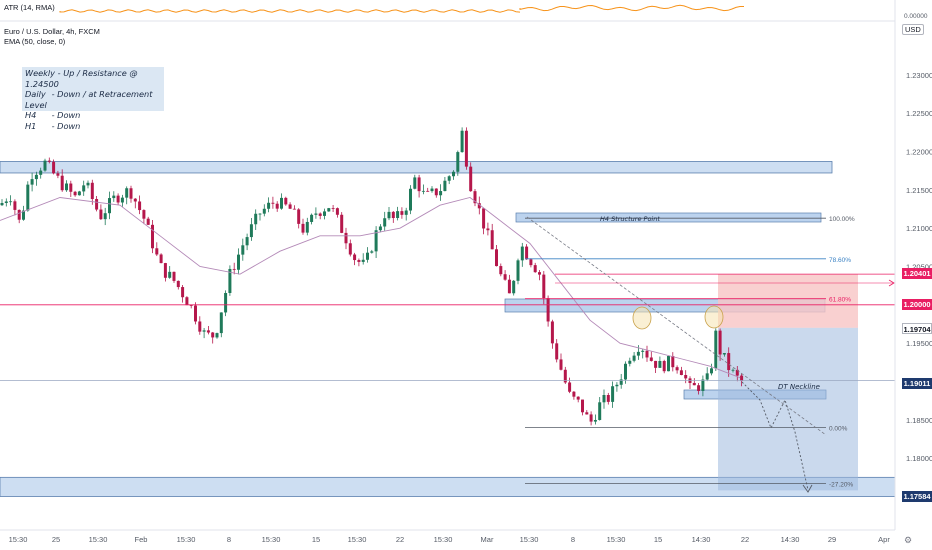 The height and width of the screenshot is (550, 932). What do you see at coordinates (56, 539) in the screenshot?
I see `x-tick-label: 25` at bounding box center [56, 539].